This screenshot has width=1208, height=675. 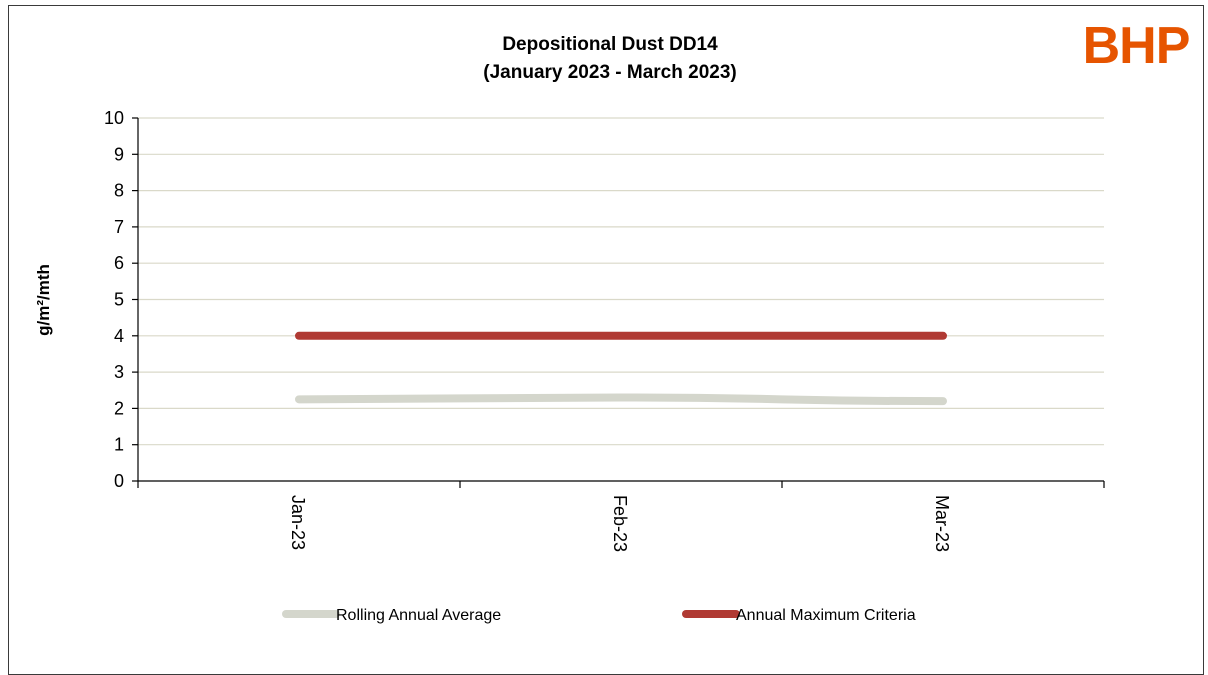 What do you see at coordinates (942, 523) in the screenshot?
I see `x-tick-label: Mar-23` at bounding box center [942, 523].